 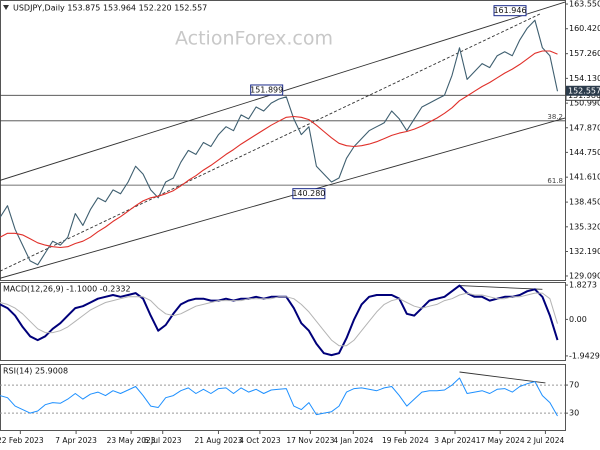 What do you see at coordinates (6, 7) in the screenshot?
I see `title-icon` at bounding box center [6, 7].